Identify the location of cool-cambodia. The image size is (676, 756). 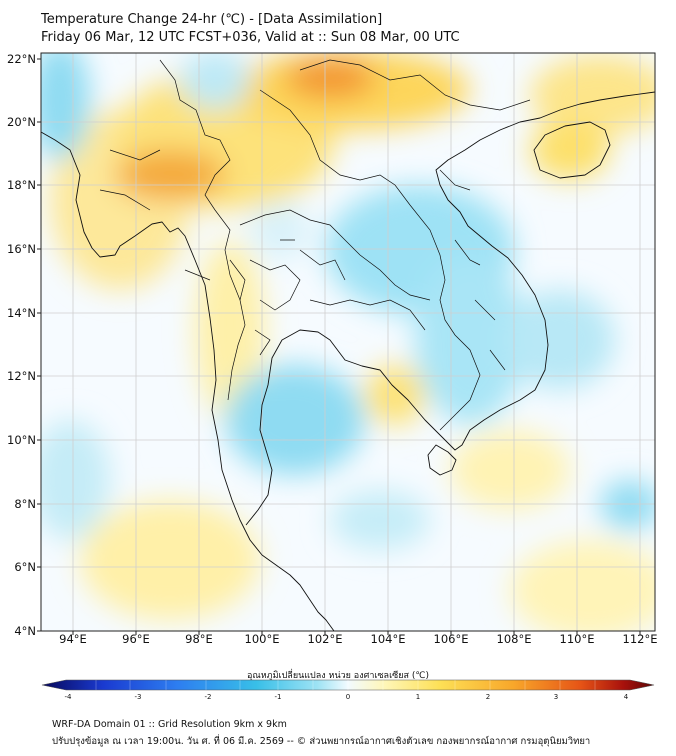
(470, 340).